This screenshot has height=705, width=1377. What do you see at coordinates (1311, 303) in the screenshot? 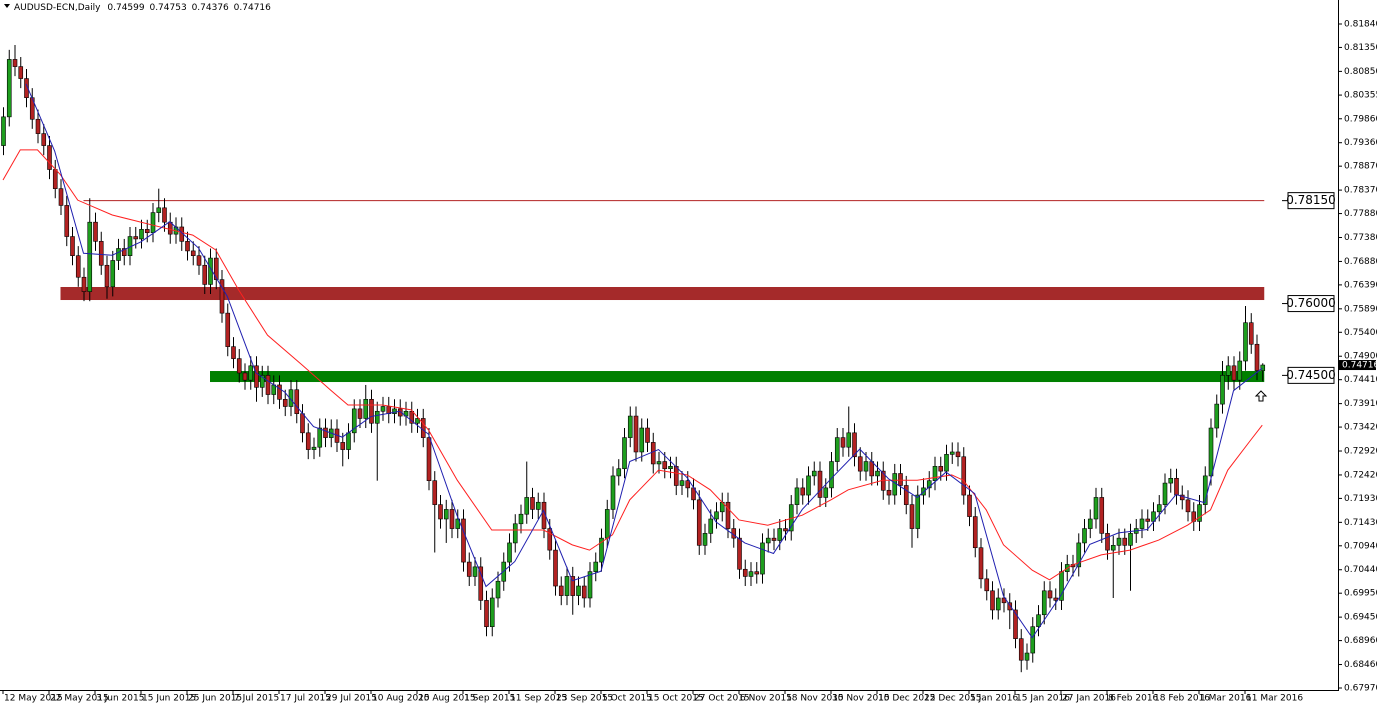
I see `level-label: 0.76000` at bounding box center [1311, 303].